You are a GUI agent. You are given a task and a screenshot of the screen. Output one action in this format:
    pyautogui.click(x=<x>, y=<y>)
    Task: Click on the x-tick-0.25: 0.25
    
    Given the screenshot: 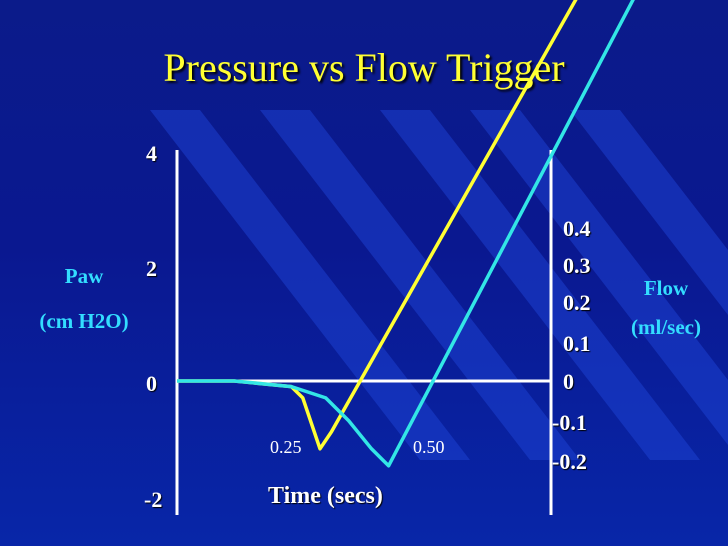 What is the action you would take?
    pyautogui.click(x=286, y=447)
    